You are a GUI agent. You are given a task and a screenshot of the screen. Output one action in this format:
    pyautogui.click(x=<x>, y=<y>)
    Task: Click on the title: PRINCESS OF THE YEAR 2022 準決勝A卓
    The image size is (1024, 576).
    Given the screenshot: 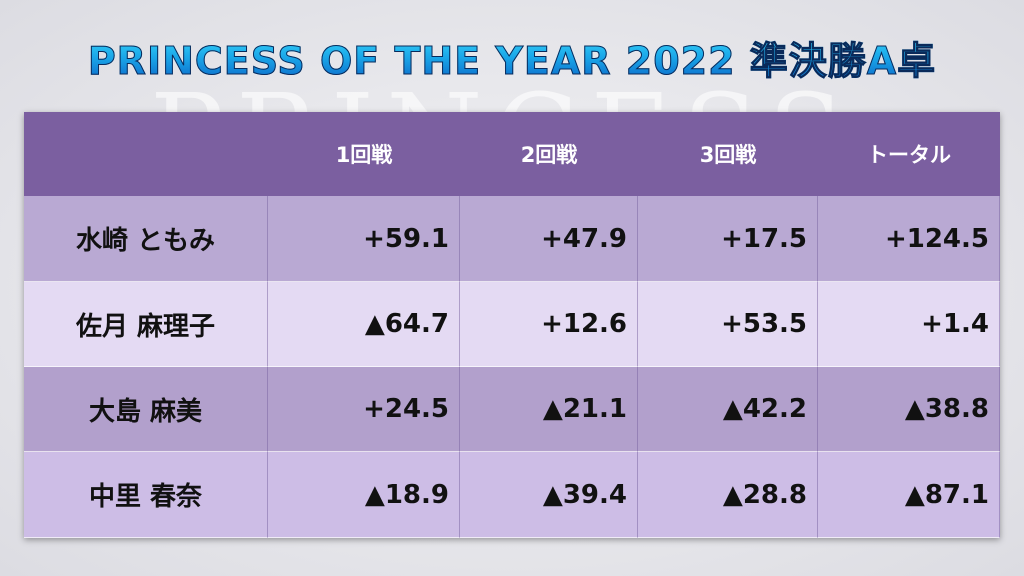 What is the action you would take?
    pyautogui.click(x=512, y=57)
    